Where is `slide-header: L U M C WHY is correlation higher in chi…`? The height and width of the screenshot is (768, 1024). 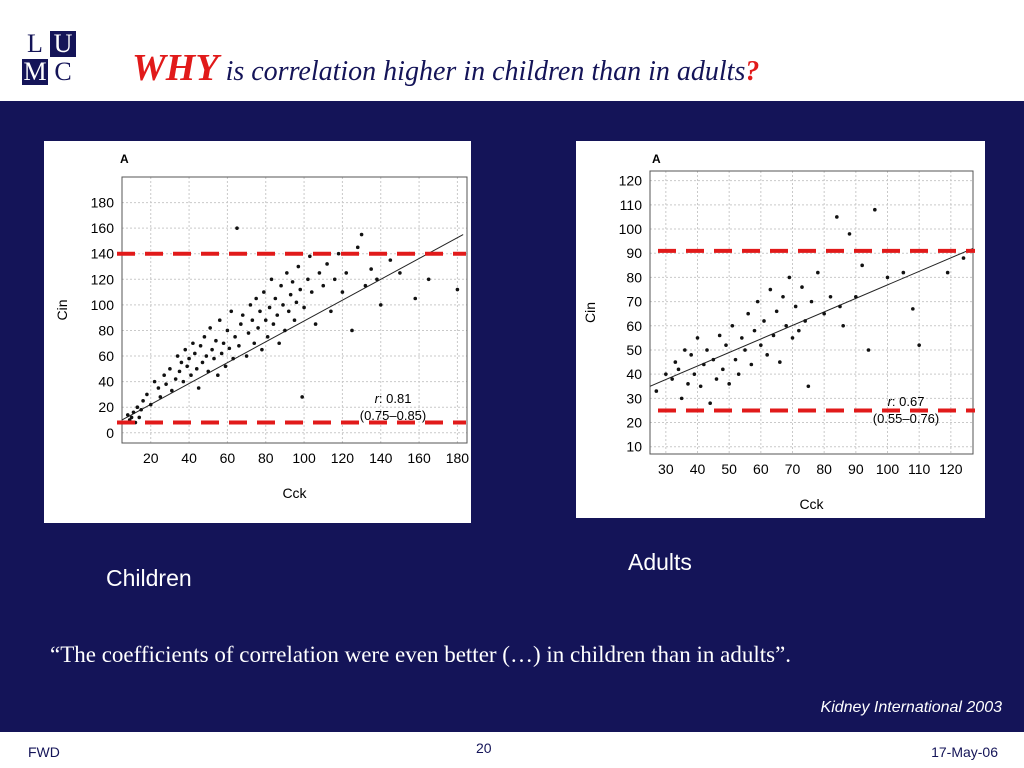 slide-header: L U M C WHY is correlation higher in chi… is located at coordinates (512, 50).